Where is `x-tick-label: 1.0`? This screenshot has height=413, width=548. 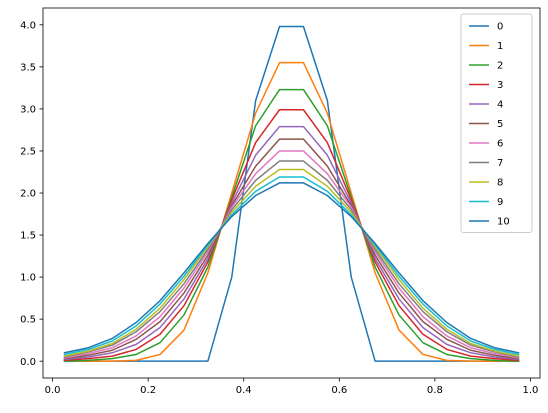
x-tick-label: 1.0 is located at coordinates (530, 390).